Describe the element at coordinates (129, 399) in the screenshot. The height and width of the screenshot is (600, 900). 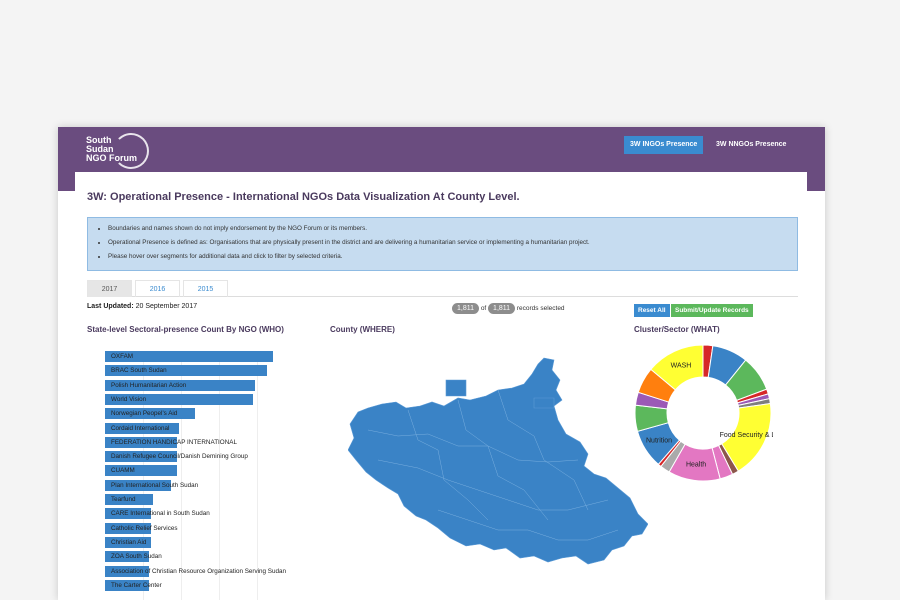
I see `ngo-bar-label: World Vision` at that location.